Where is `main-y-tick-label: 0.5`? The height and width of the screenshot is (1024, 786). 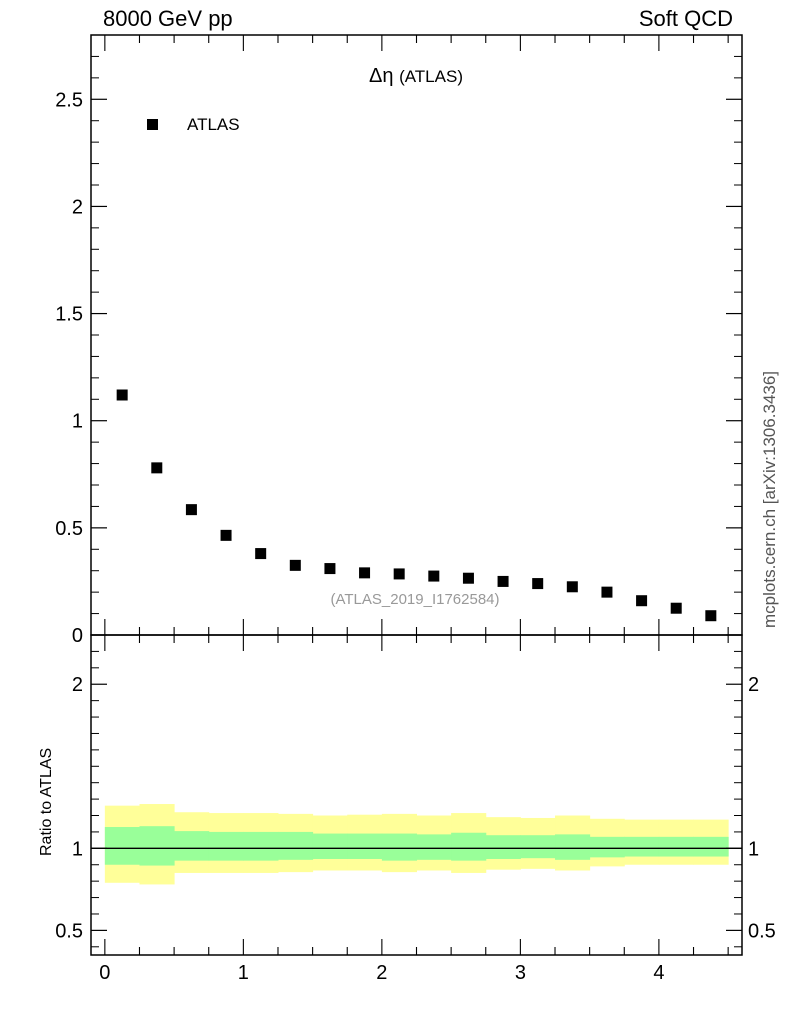 main-y-tick-label: 0.5 is located at coordinates (69, 529).